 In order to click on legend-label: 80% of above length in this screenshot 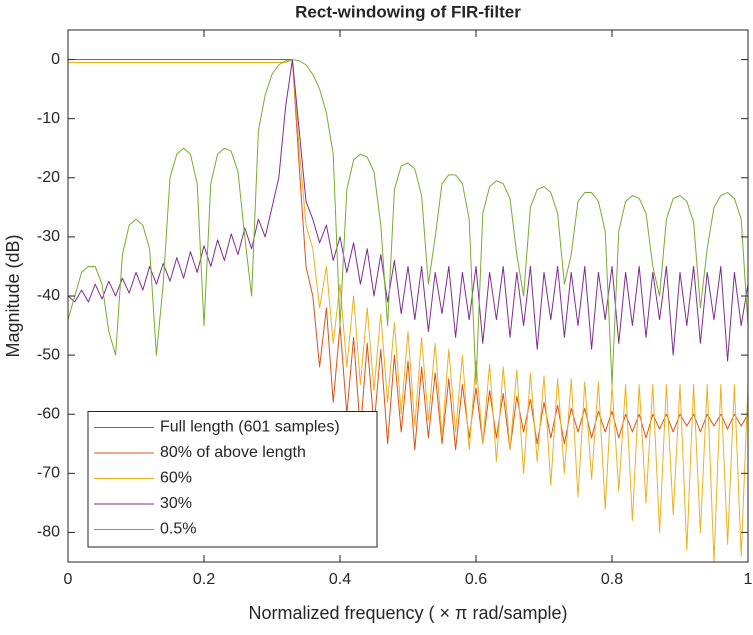, I will do `click(233, 452)`.